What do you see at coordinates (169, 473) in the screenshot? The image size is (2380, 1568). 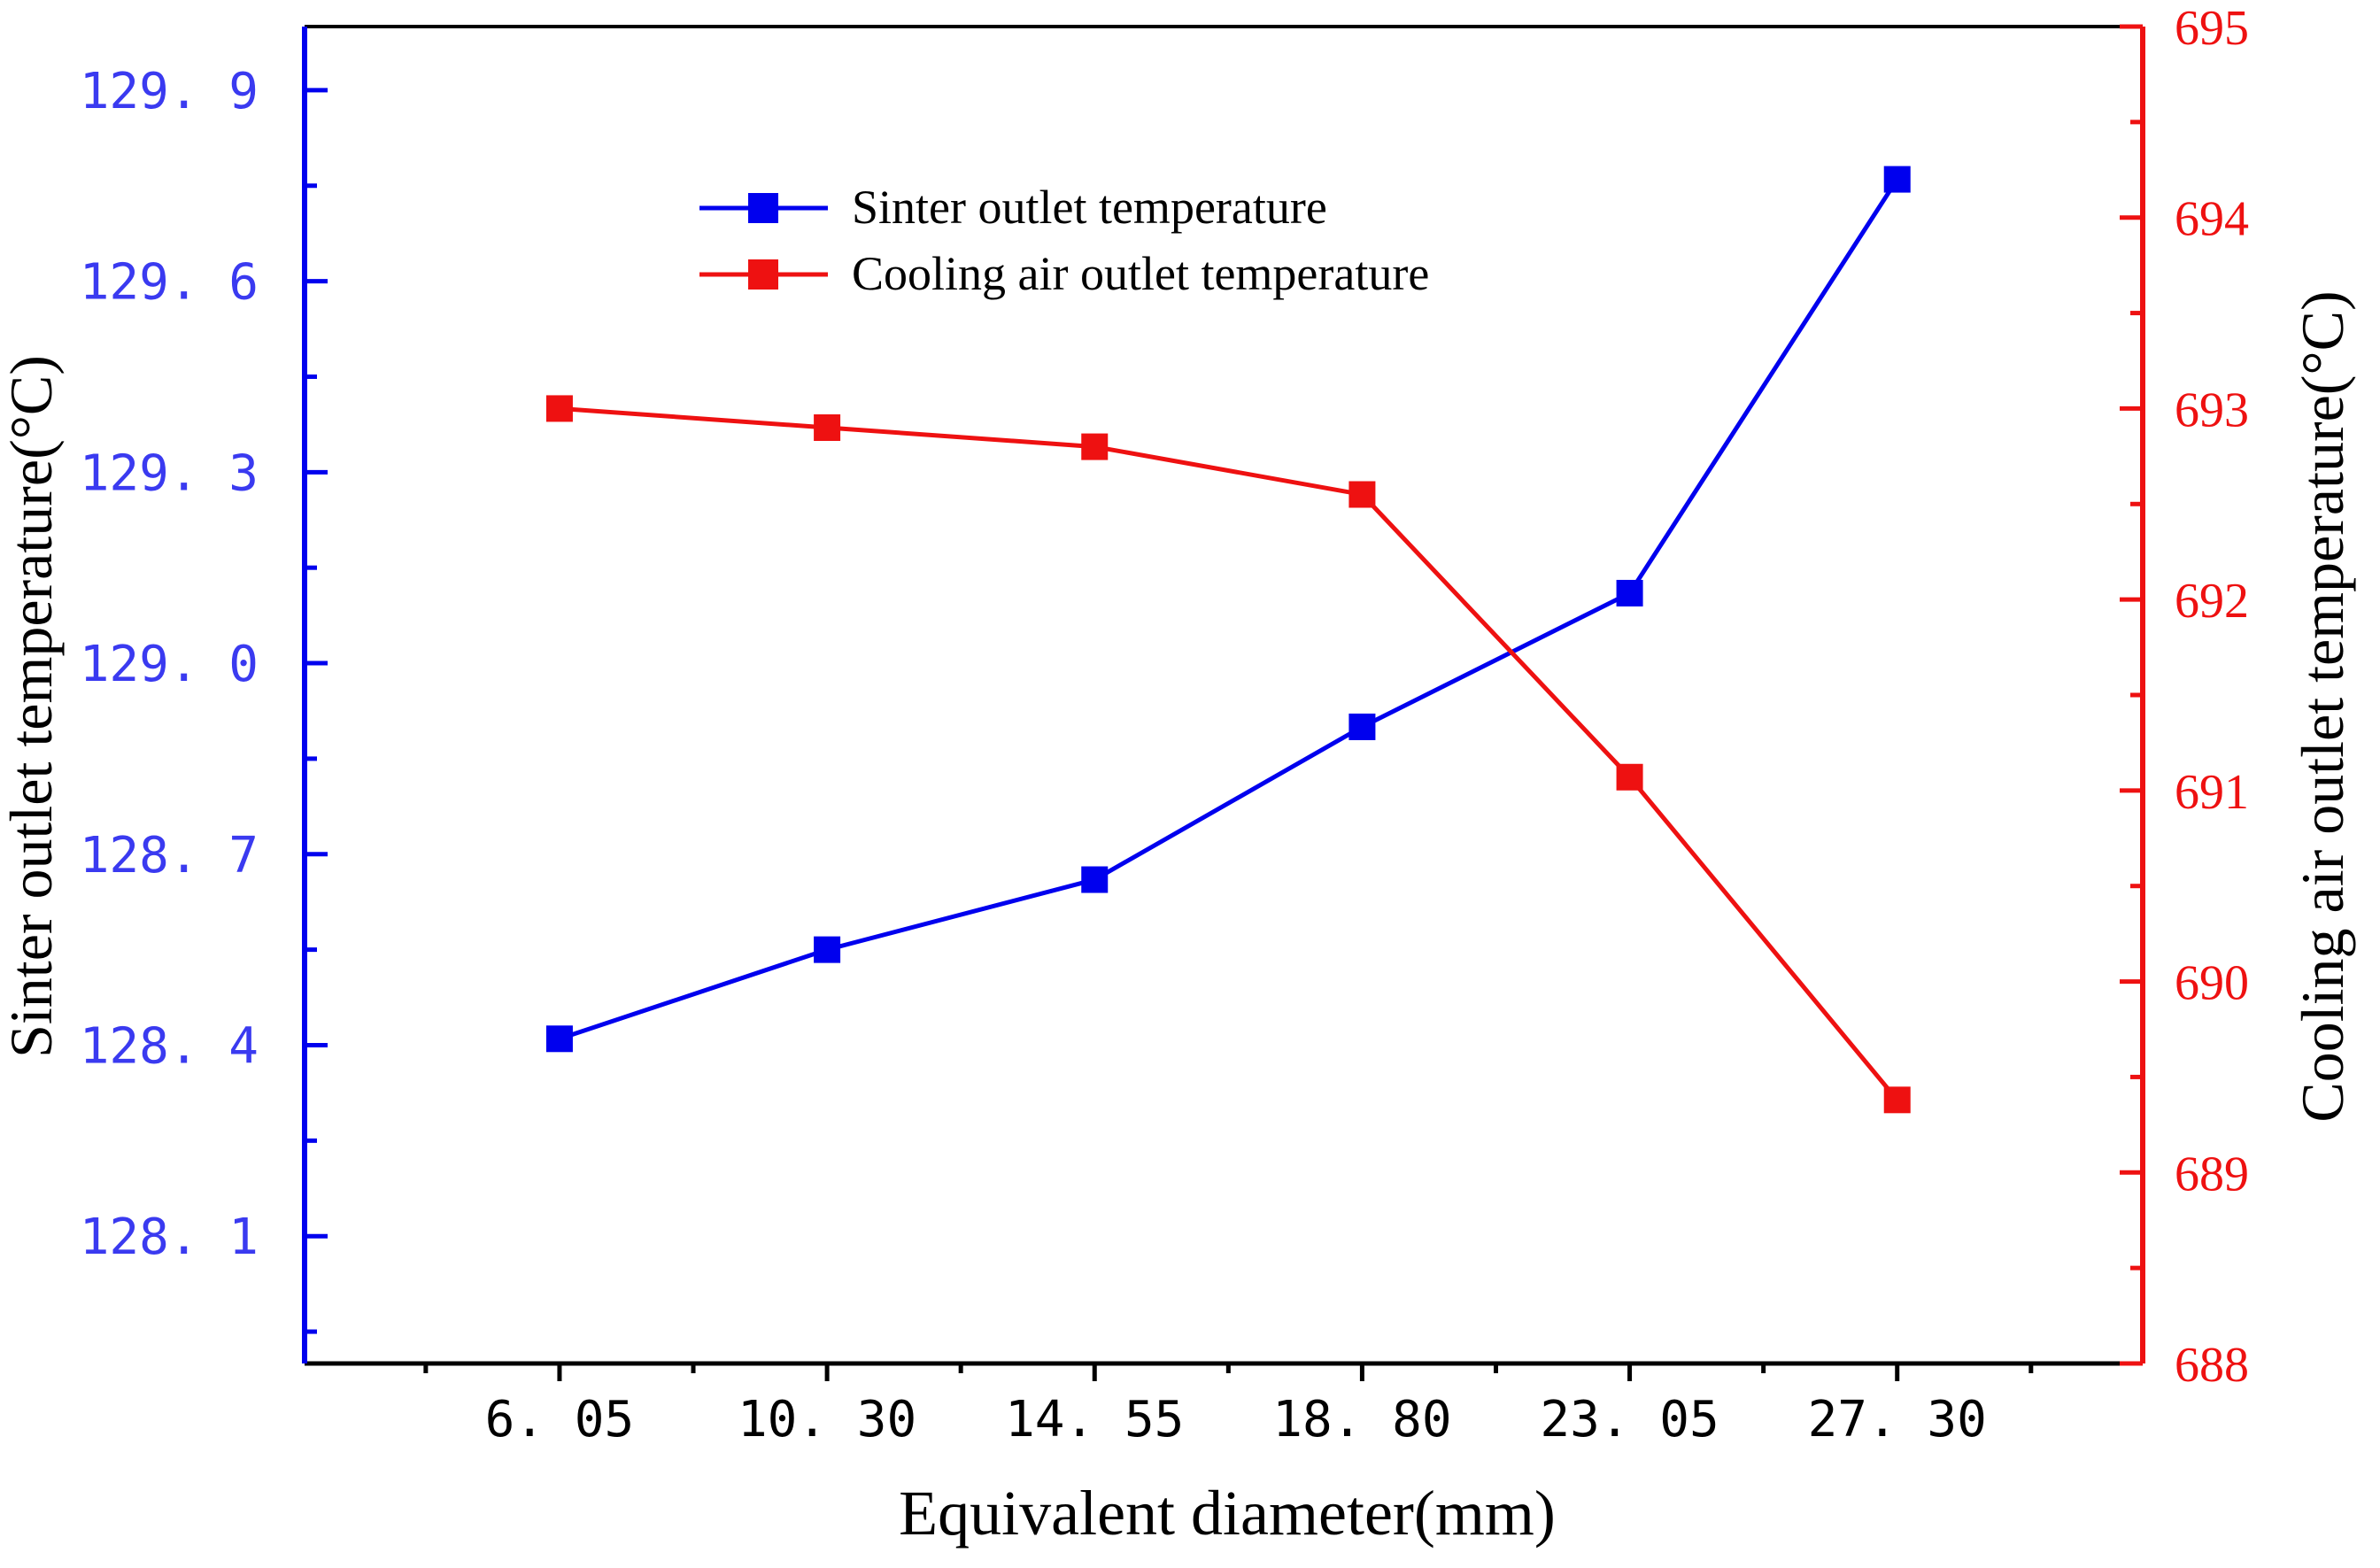 I see `left-y-tick-label: 129. 3` at bounding box center [169, 473].